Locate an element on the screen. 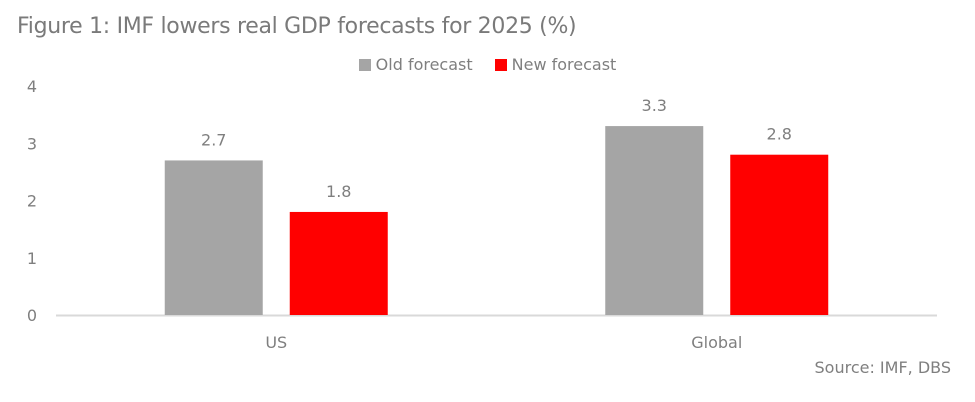  legend-swatch-new-forecast is located at coordinates (500, 64).